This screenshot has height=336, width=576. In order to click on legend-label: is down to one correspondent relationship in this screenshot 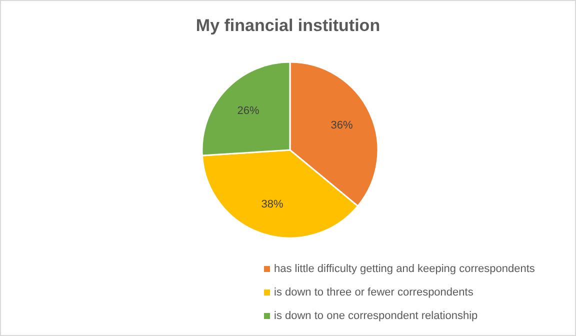, I will do `click(376, 316)`.